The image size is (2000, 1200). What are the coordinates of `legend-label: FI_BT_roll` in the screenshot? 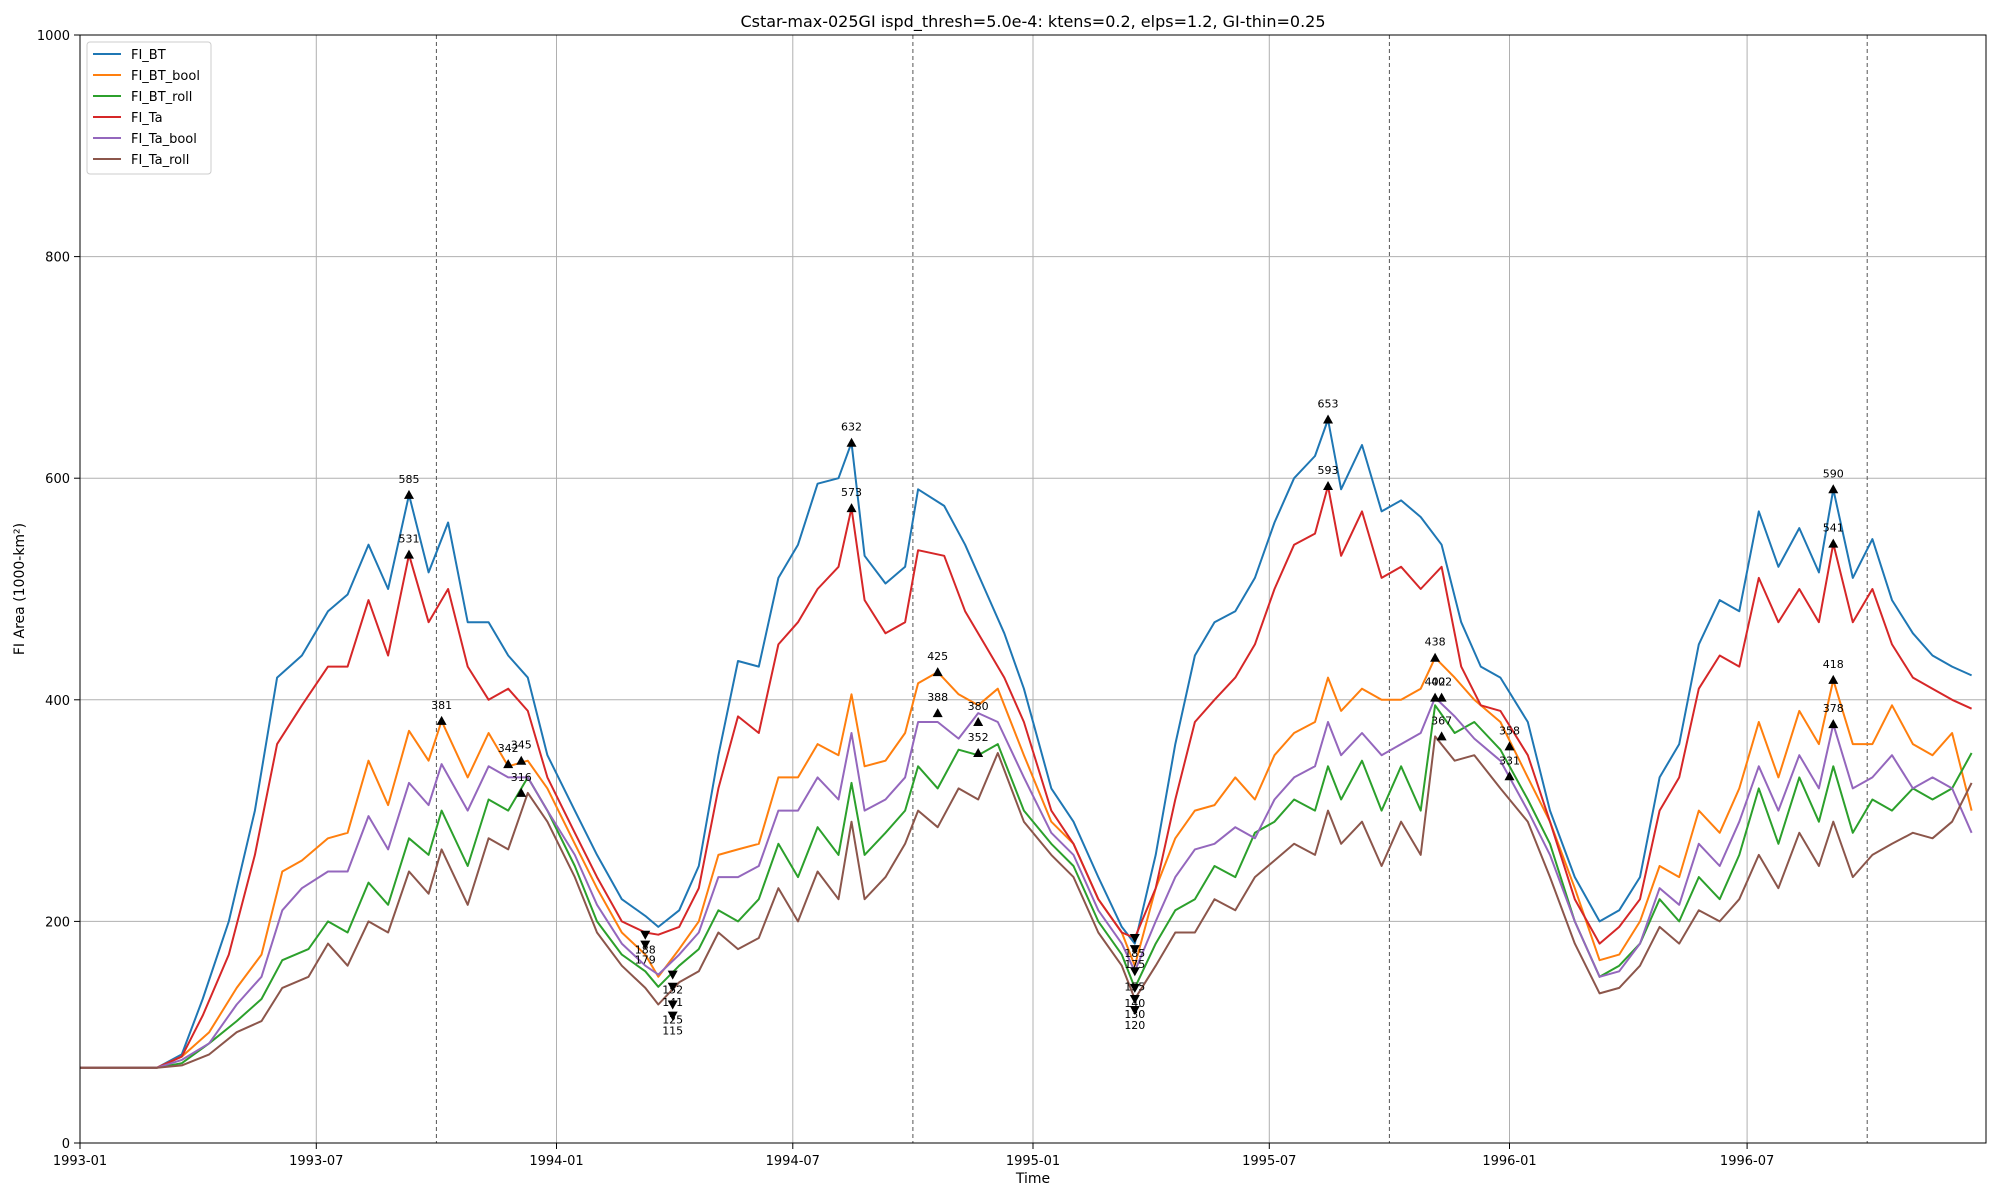 It's located at (161, 97).